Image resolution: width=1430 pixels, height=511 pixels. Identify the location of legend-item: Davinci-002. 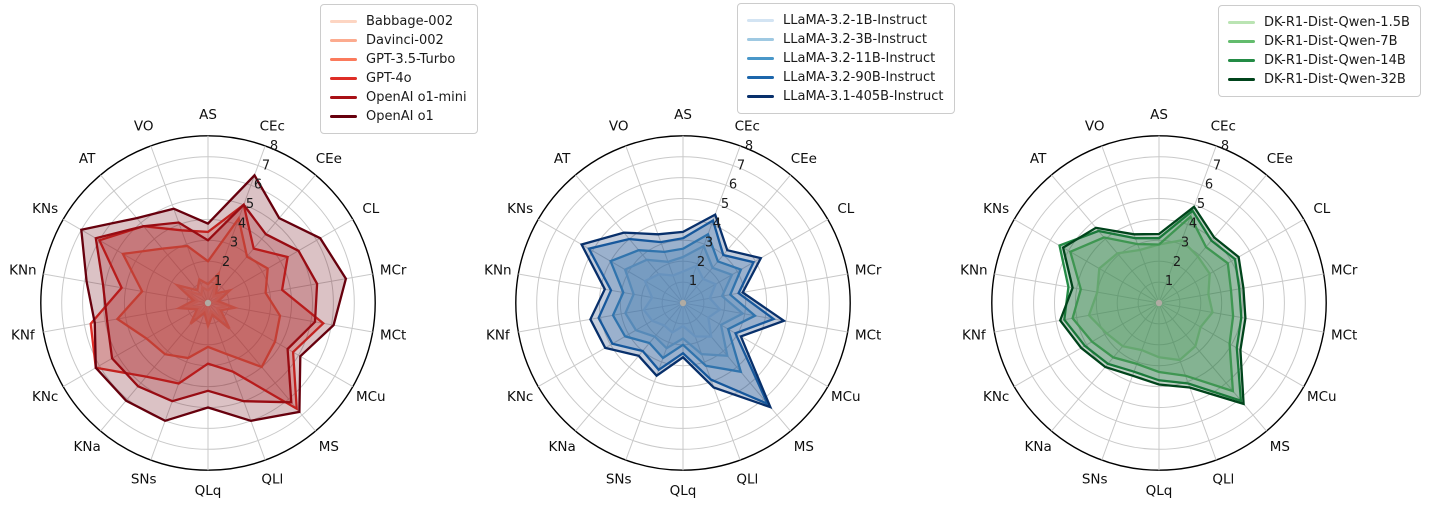
(398, 40).